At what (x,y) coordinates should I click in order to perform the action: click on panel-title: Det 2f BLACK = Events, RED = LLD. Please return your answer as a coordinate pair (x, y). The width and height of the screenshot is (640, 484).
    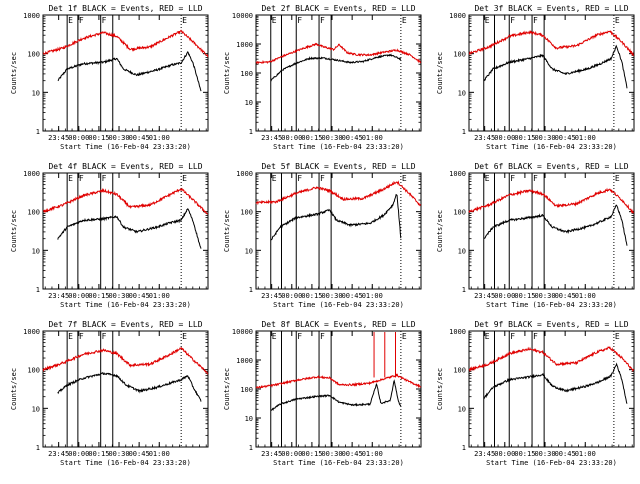
    Looking at the image, I should click on (338, 8).